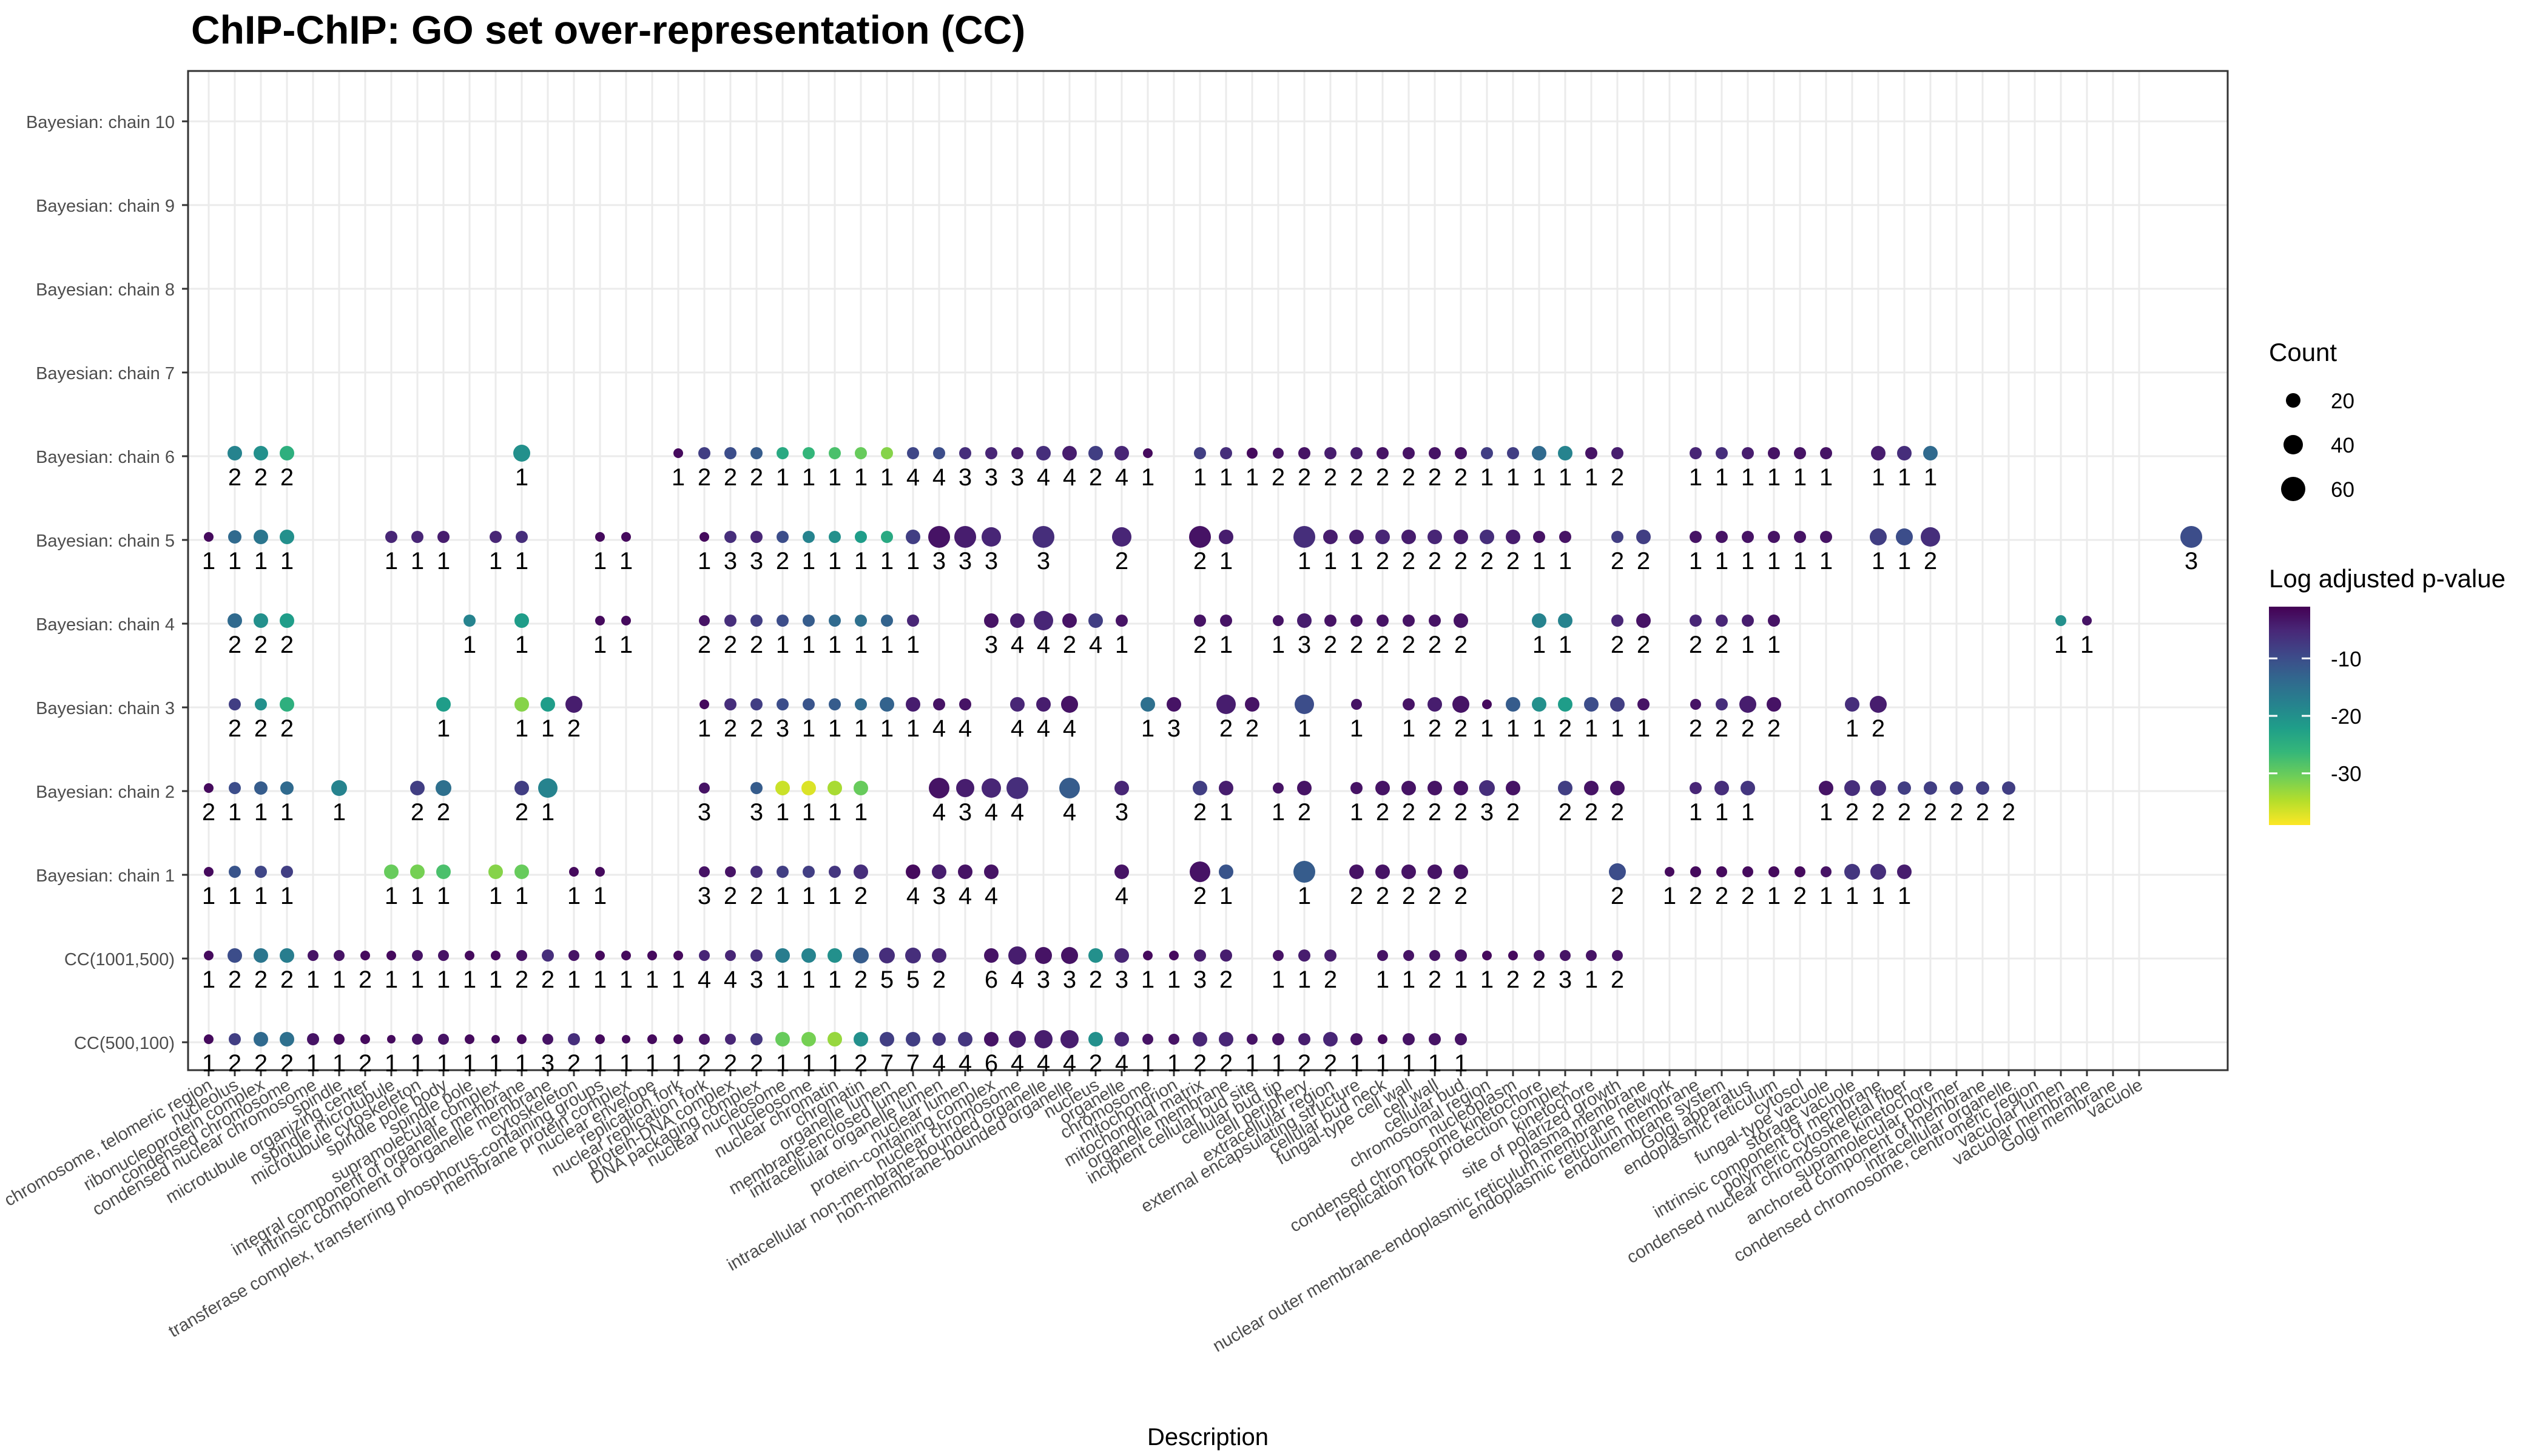 The width and height of the screenshot is (2548, 1456). What do you see at coordinates (105, 541) in the screenshot?
I see `y-tick-label: Bayesian: chain 5` at bounding box center [105, 541].